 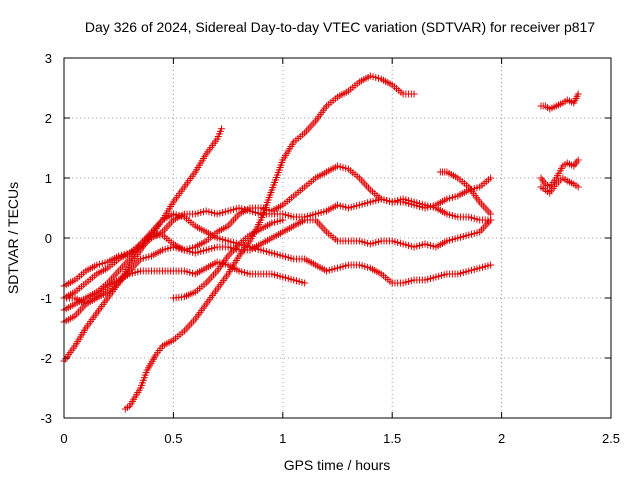 I want to click on x-tick-label: 2.5, so click(x=611, y=438).